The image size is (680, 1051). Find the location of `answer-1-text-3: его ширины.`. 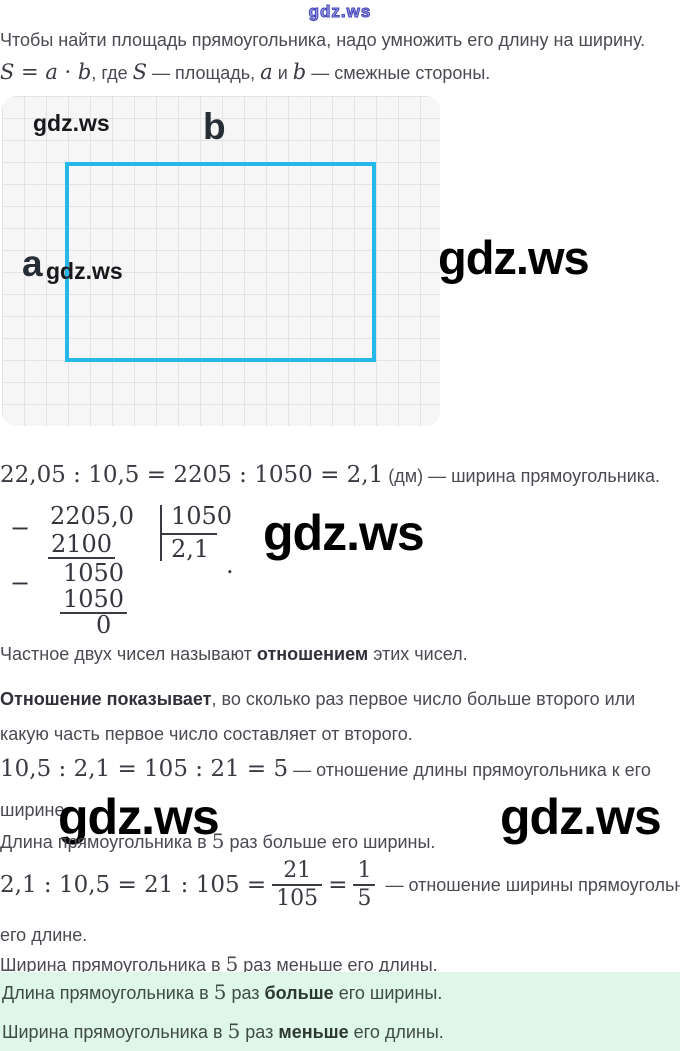

answer-1-text-3: его ширины. is located at coordinates (388, 993).